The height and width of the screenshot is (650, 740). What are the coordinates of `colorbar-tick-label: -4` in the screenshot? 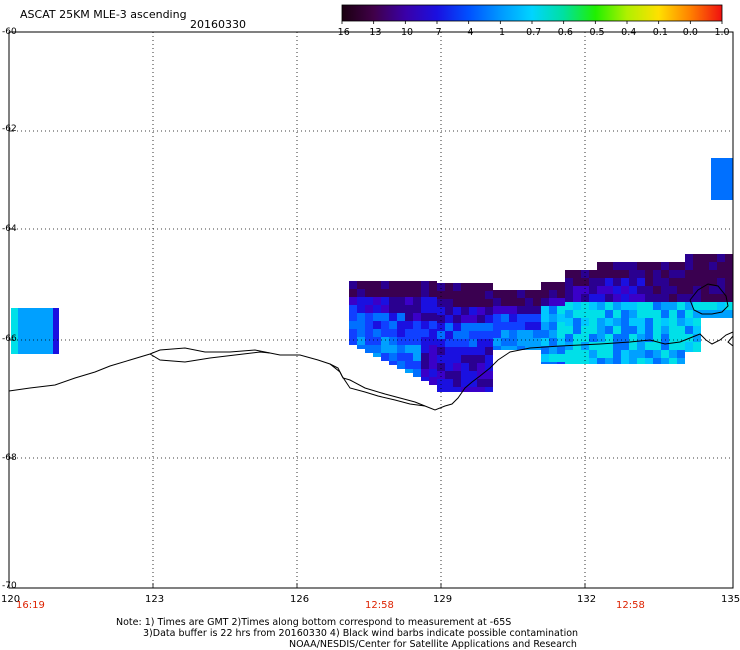 It's located at (468, 32).